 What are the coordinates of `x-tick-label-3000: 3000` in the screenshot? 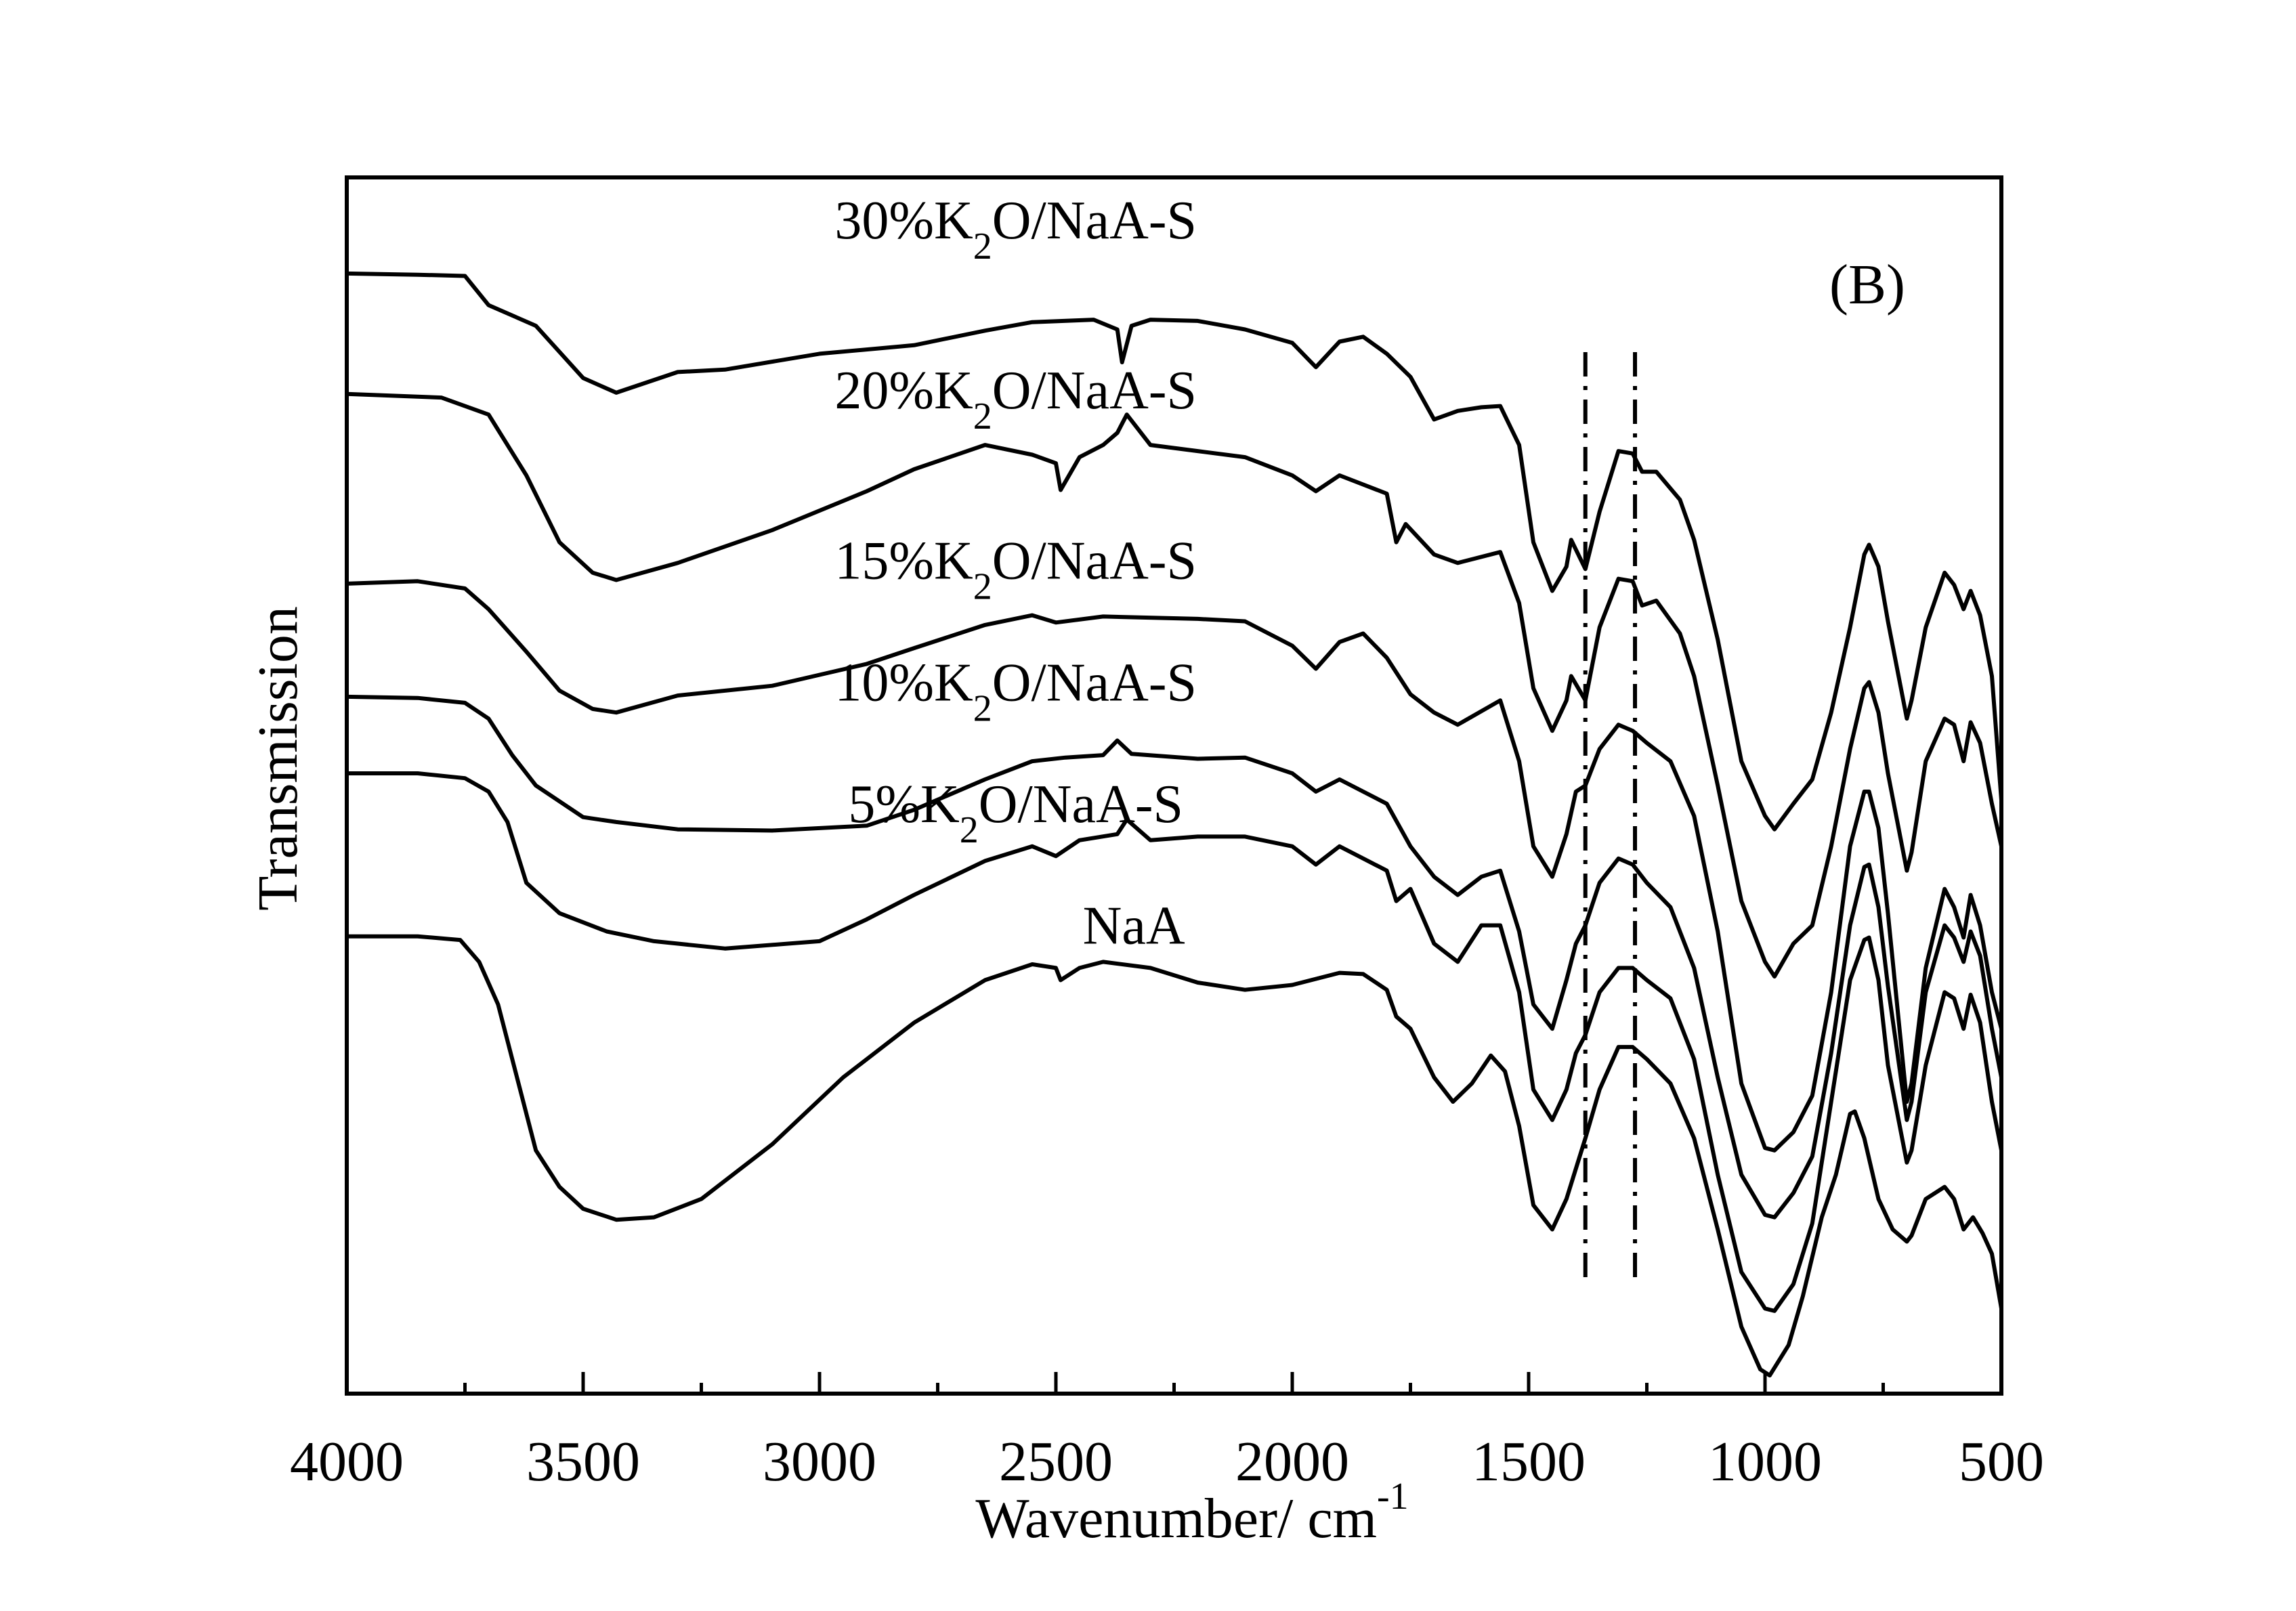 It's located at (820, 1461).